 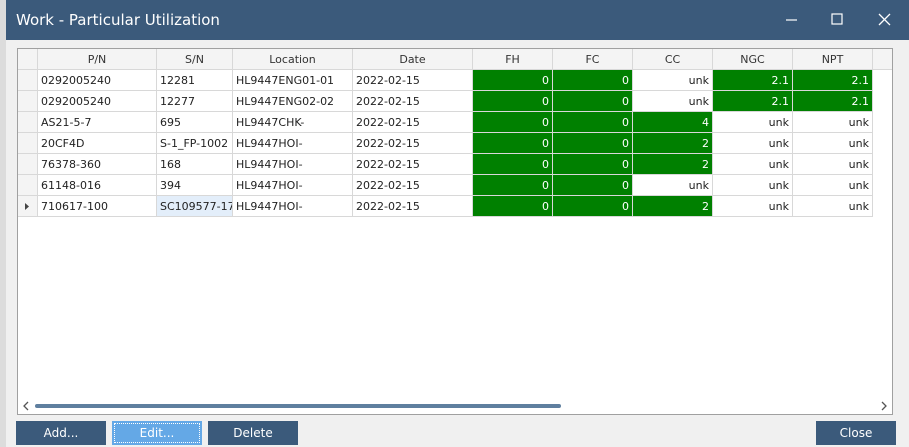 I want to click on table-cell: 12277, so click(x=195, y=101).